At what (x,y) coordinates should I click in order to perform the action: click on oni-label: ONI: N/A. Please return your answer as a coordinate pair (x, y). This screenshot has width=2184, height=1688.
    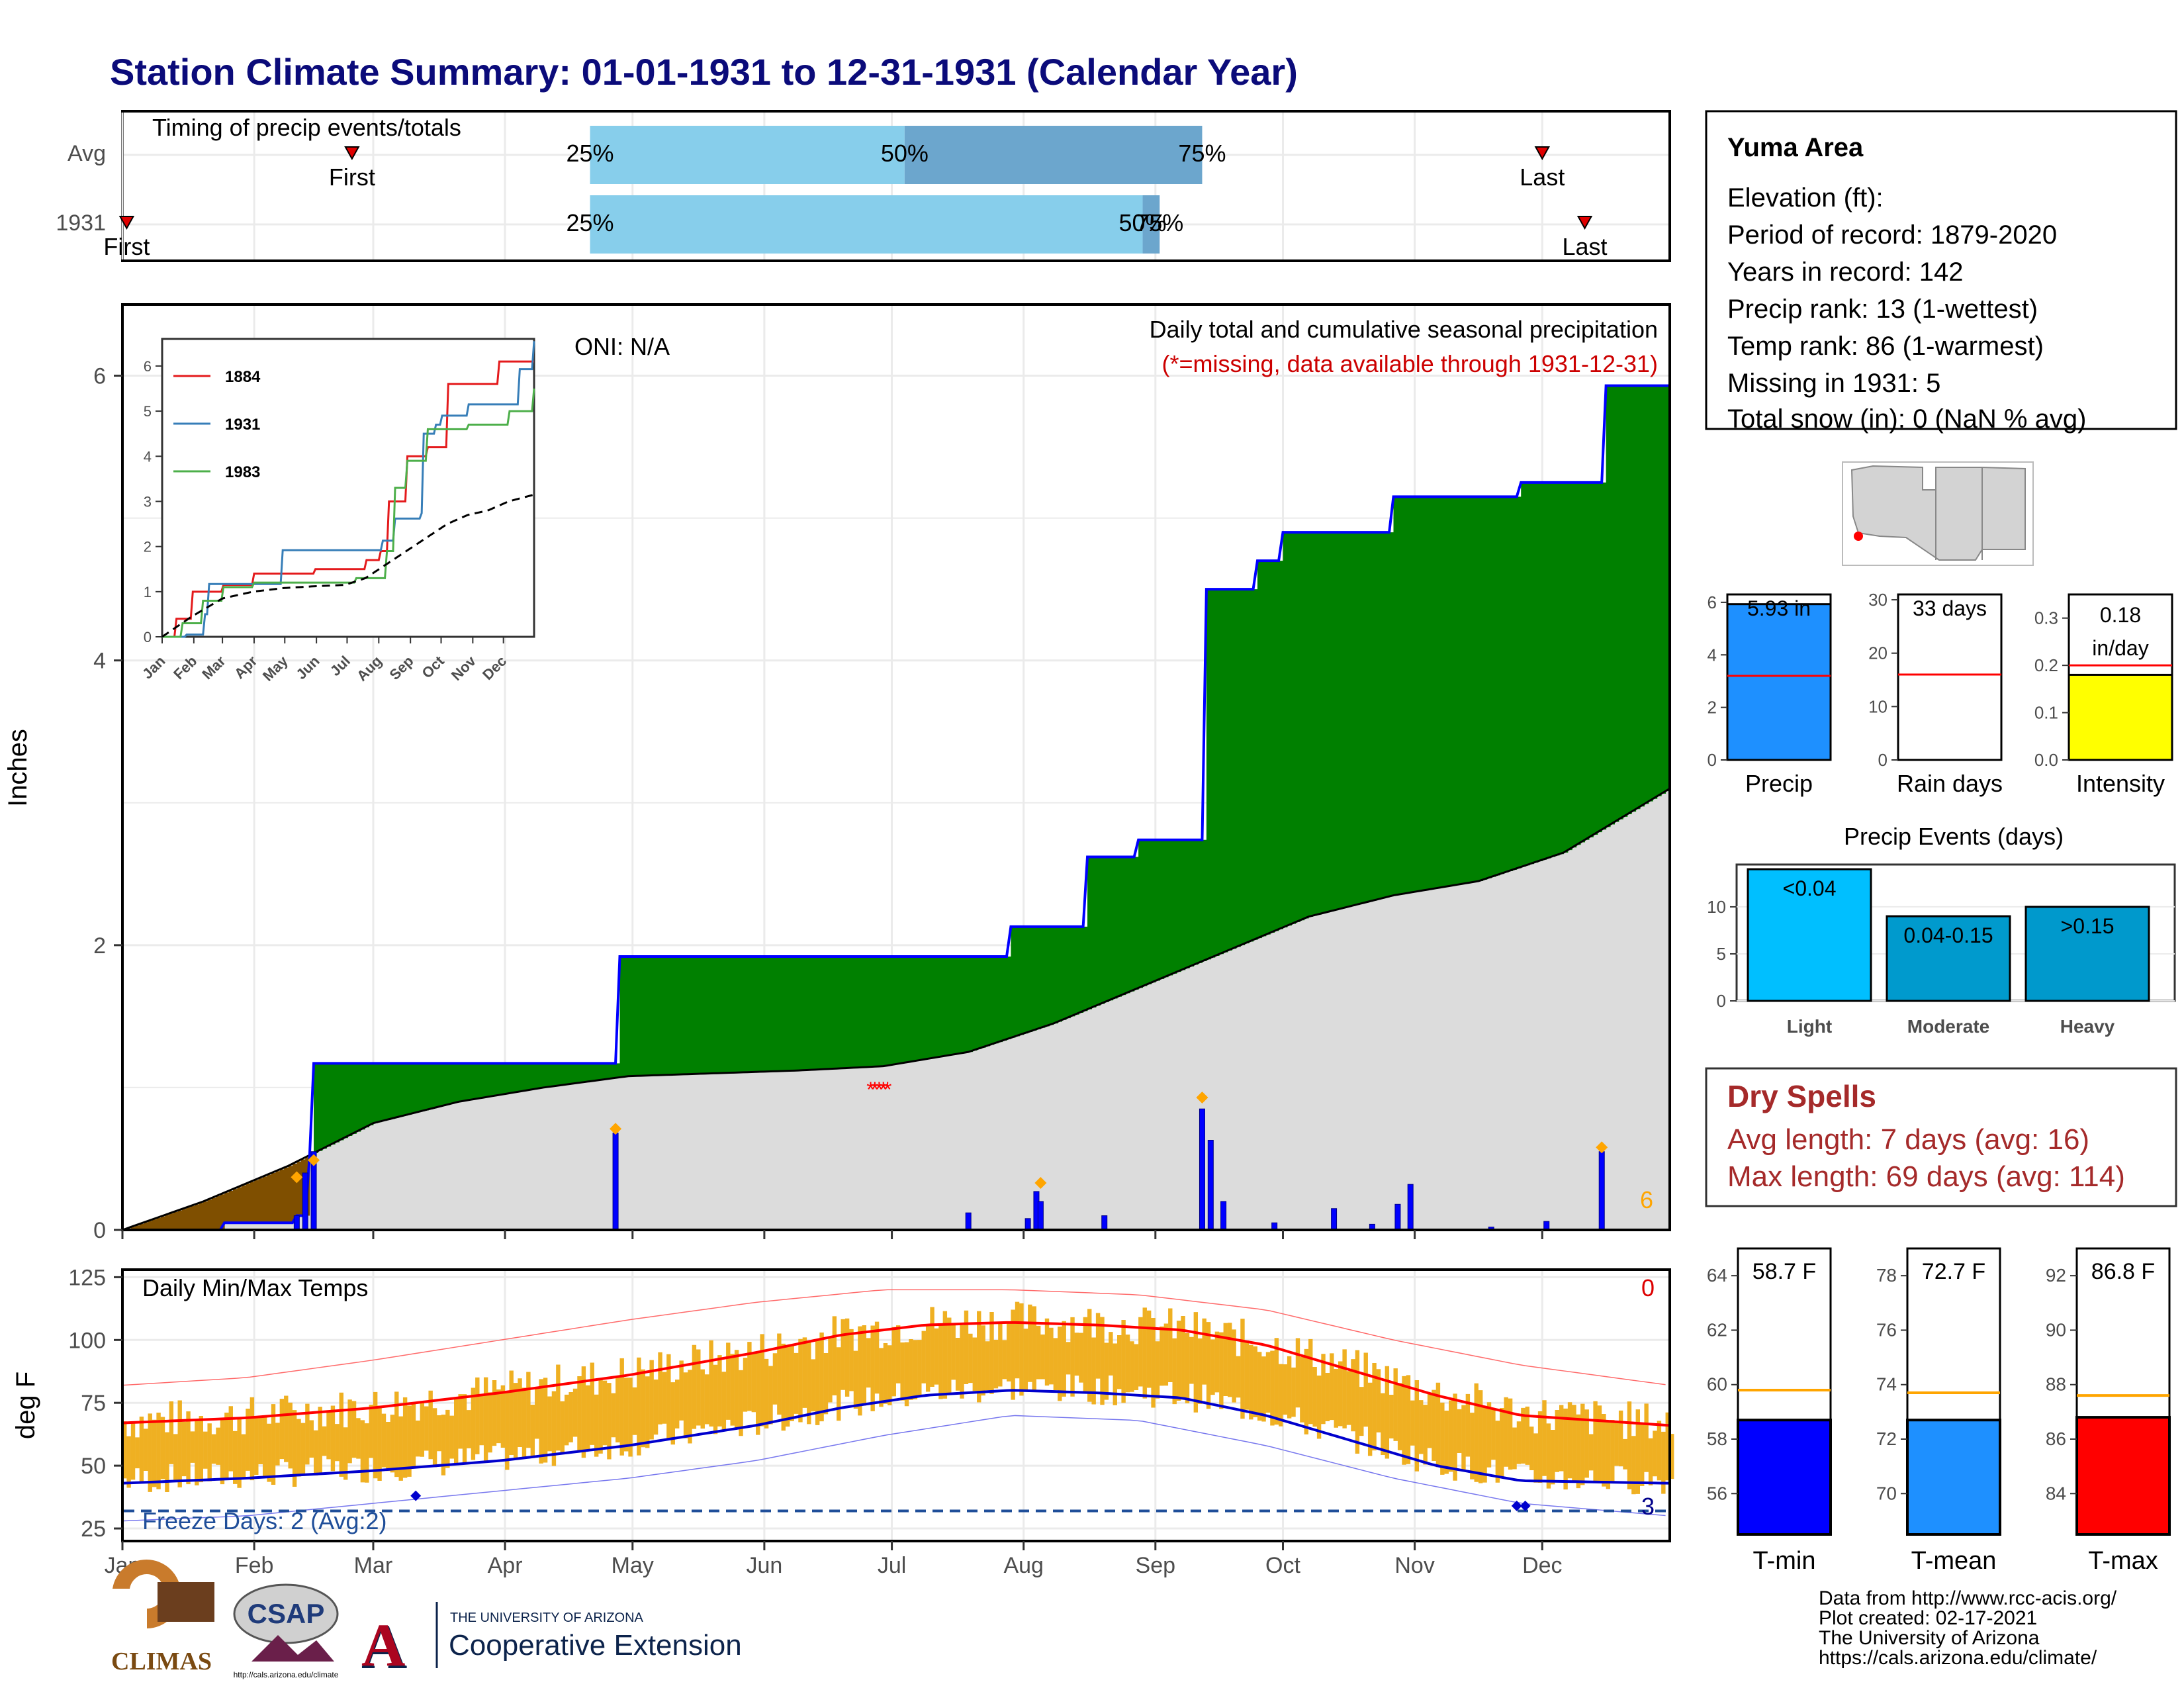
    Looking at the image, I should click on (622, 346).